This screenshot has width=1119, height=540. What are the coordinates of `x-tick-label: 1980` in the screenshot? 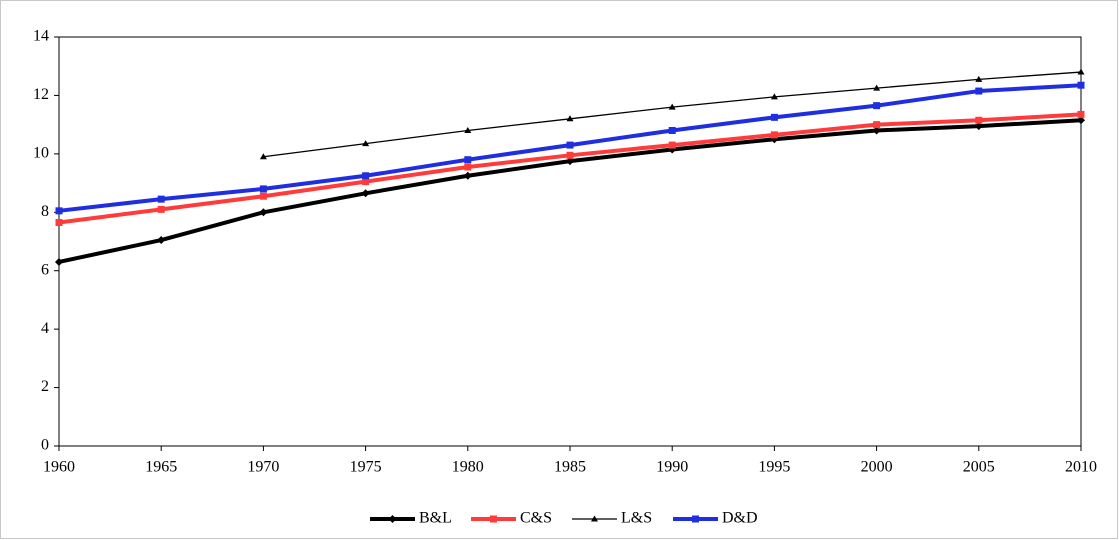 It's located at (468, 467).